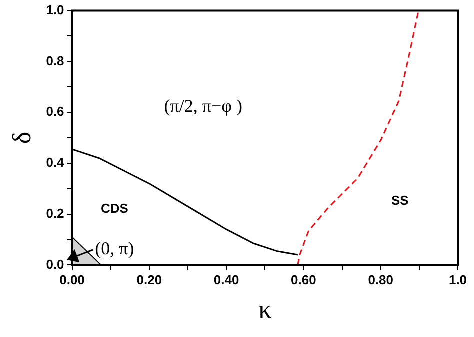 The height and width of the screenshot is (337, 474). What do you see at coordinates (72, 280) in the screenshot?
I see `x-tick-label: 0.00` at bounding box center [72, 280].